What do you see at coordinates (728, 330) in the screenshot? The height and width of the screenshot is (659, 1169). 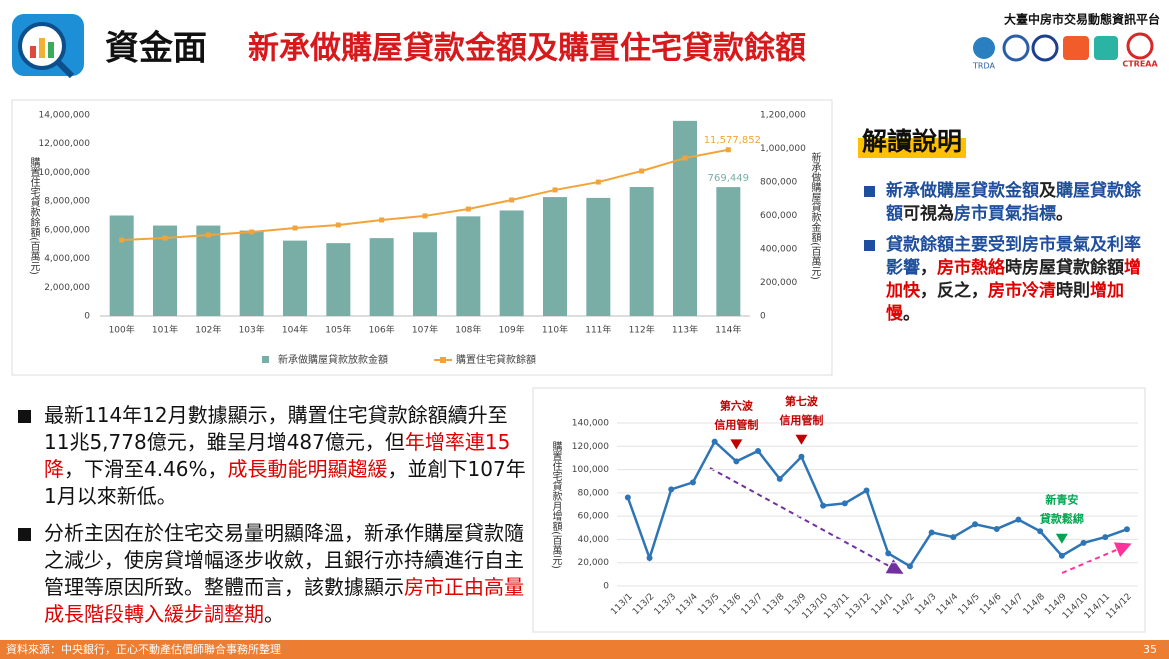 I see `x-tick-label: 114年` at bounding box center [728, 330].